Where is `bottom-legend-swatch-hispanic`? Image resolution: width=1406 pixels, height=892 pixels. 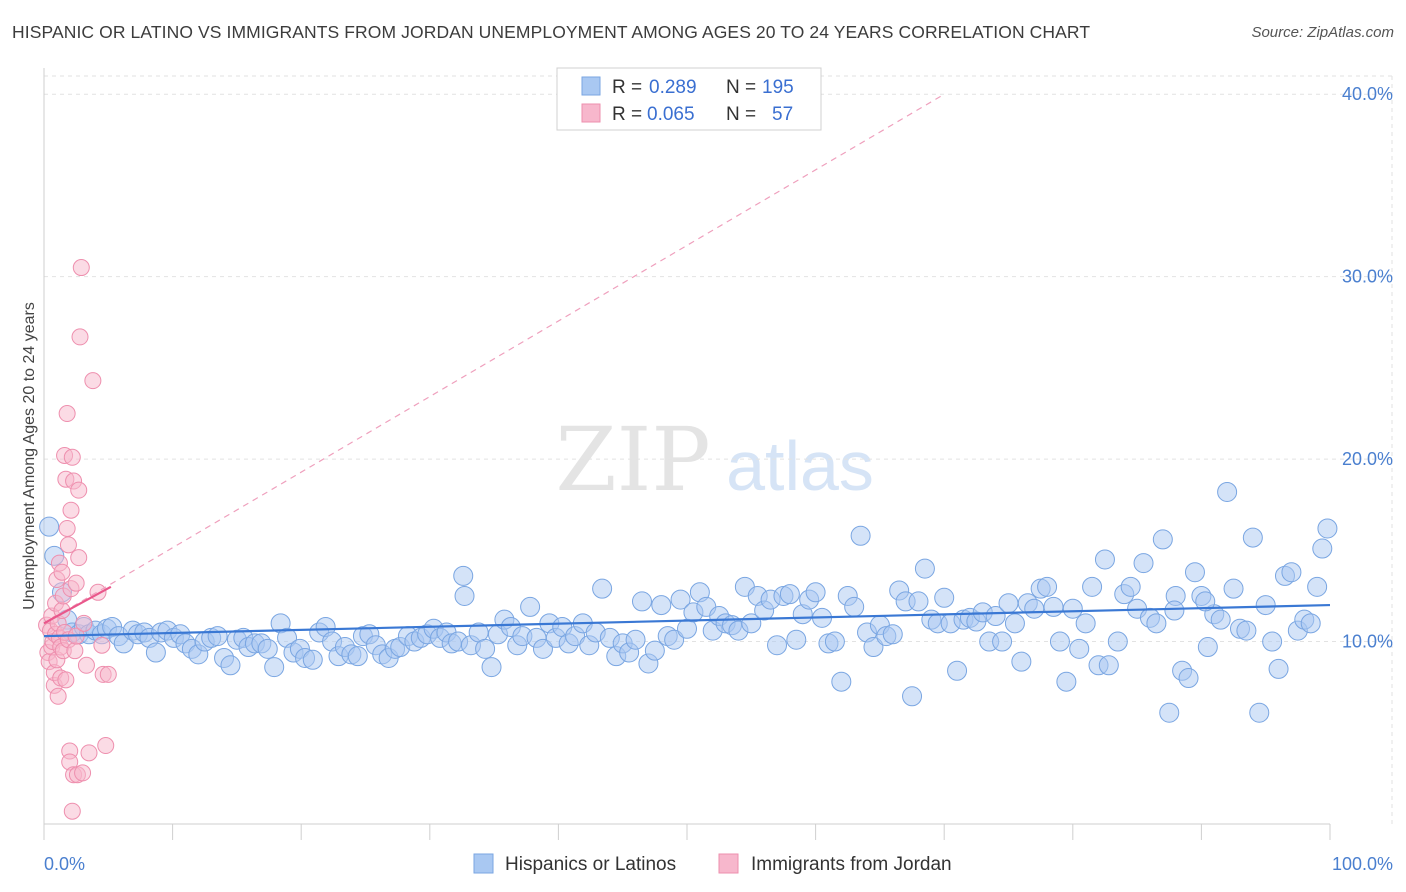
bottom-legend-swatch-hispanic is located at coordinates (483, 863).